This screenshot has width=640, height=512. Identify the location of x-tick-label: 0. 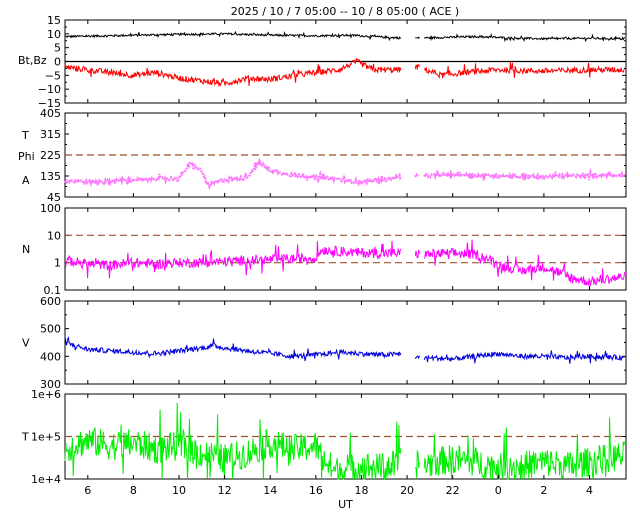
(498, 490).